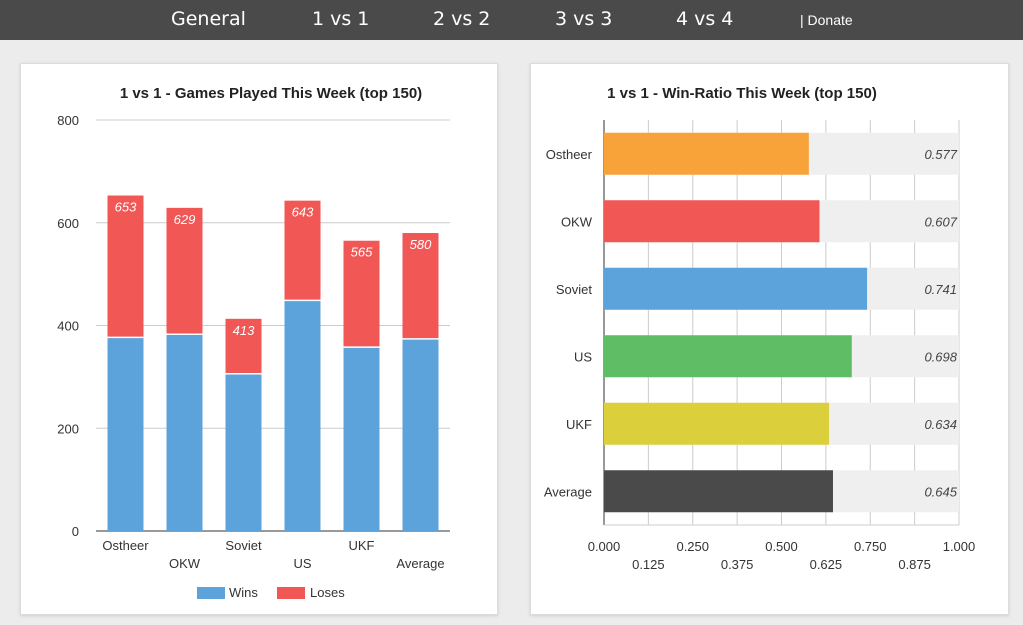 Image resolution: width=1023 pixels, height=625 pixels. Describe the element at coordinates (568, 491) in the screenshot. I see `y-tick-label: Average` at that location.